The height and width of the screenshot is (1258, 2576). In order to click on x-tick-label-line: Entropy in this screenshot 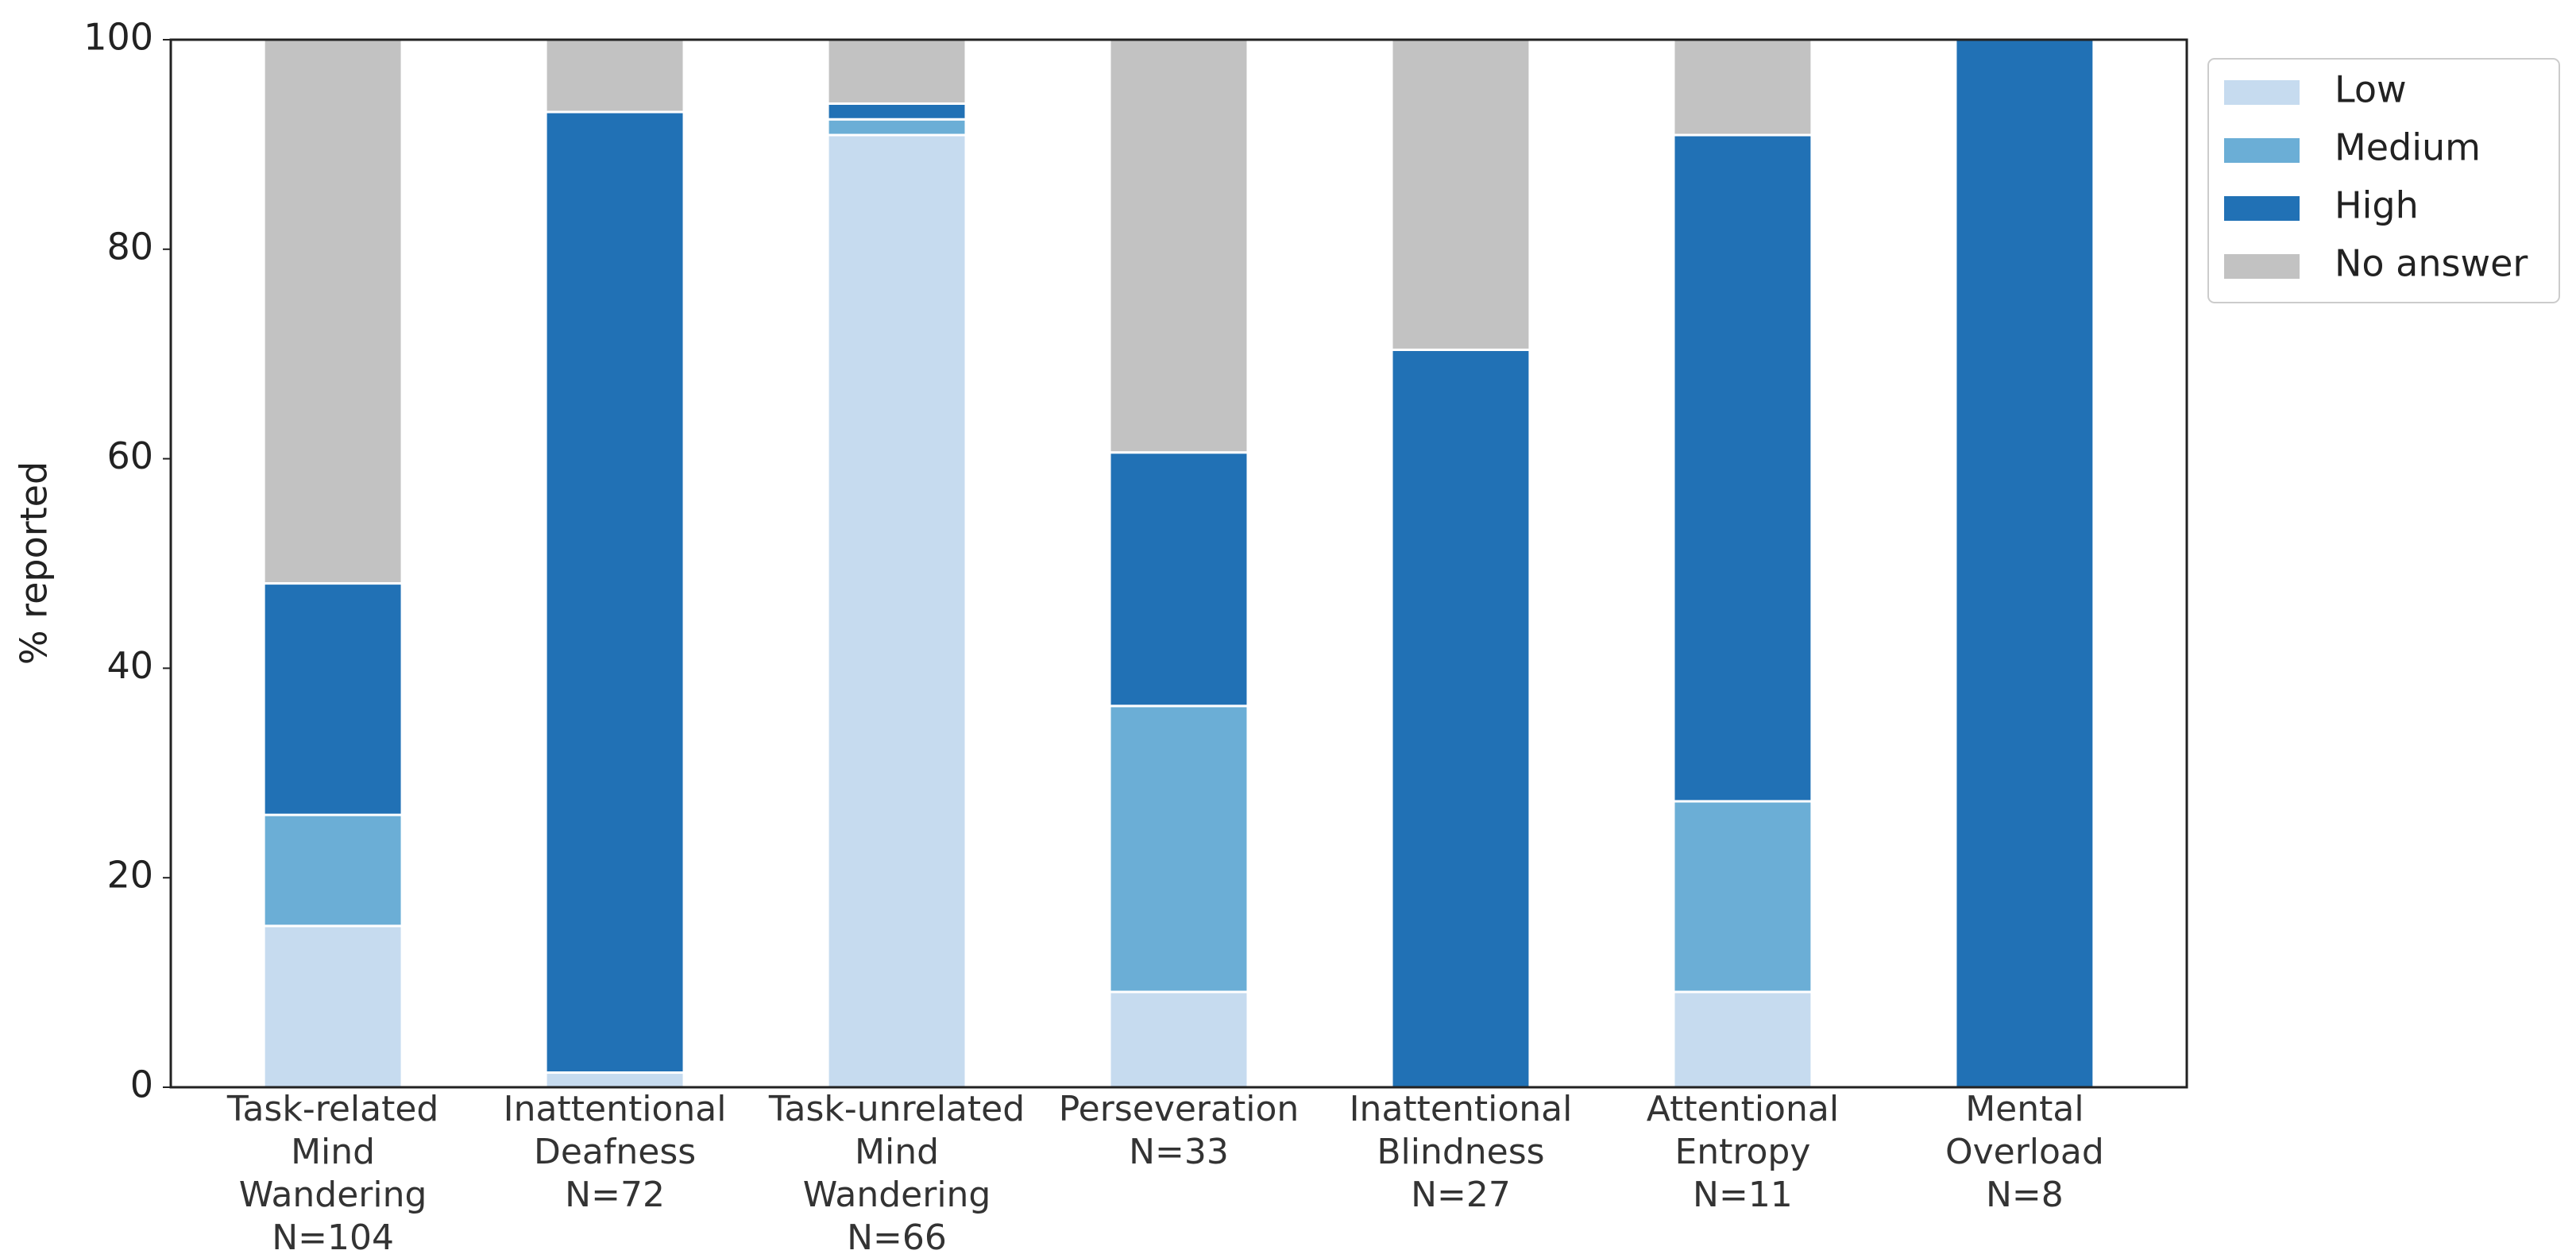, I will do `click(1742, 1152)`.